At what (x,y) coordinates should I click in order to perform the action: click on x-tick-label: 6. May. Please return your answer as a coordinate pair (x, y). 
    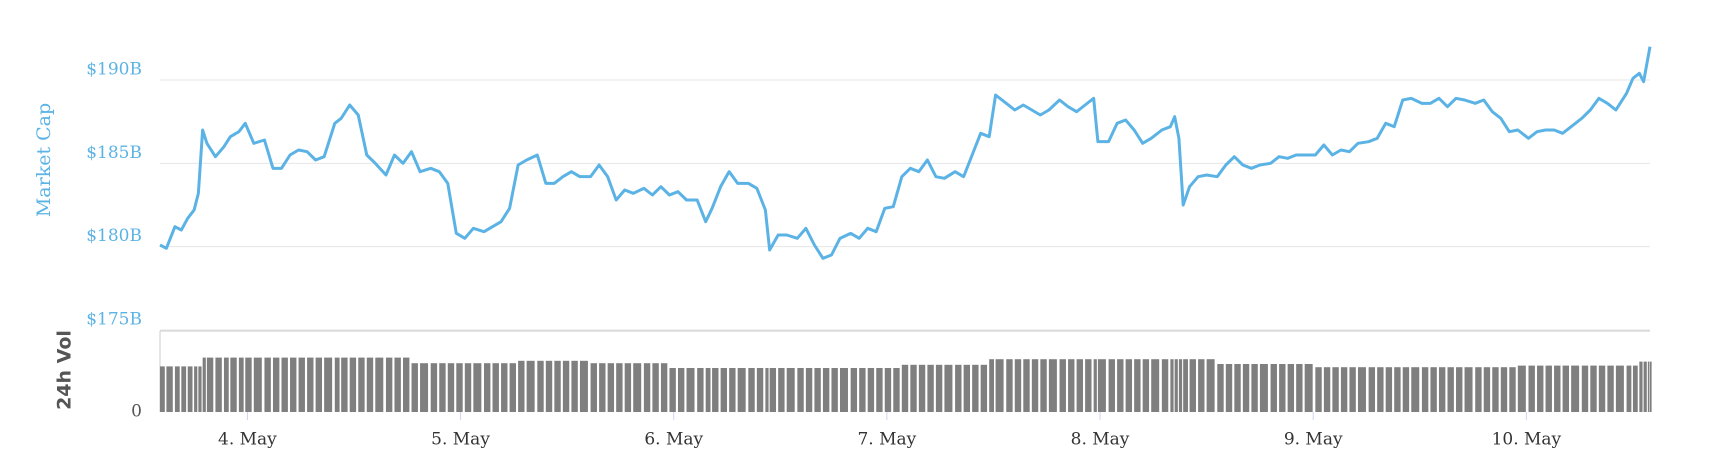
    Looking at the image, I should click on (673, 440).